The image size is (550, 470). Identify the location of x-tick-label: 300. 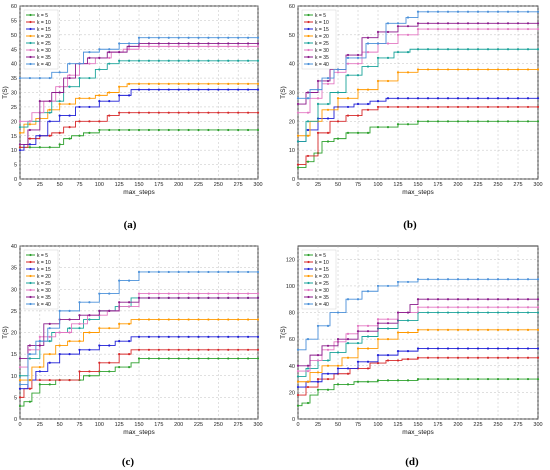
(257, 425).